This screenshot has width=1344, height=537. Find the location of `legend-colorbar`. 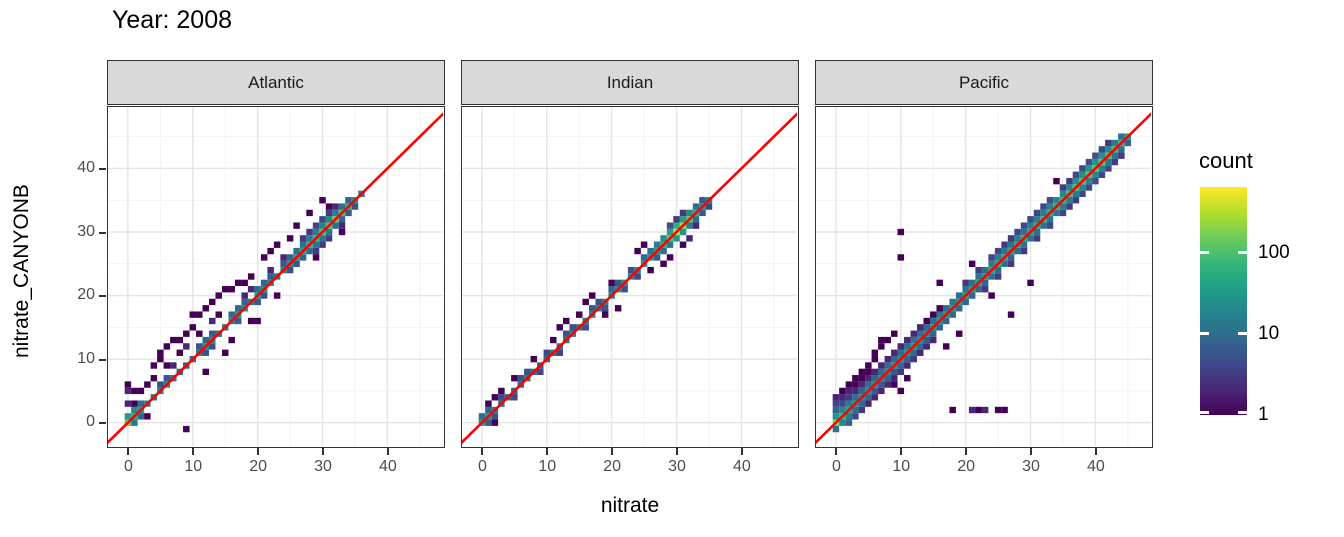

legend-colorbar is located at coordinates (1223, 301).